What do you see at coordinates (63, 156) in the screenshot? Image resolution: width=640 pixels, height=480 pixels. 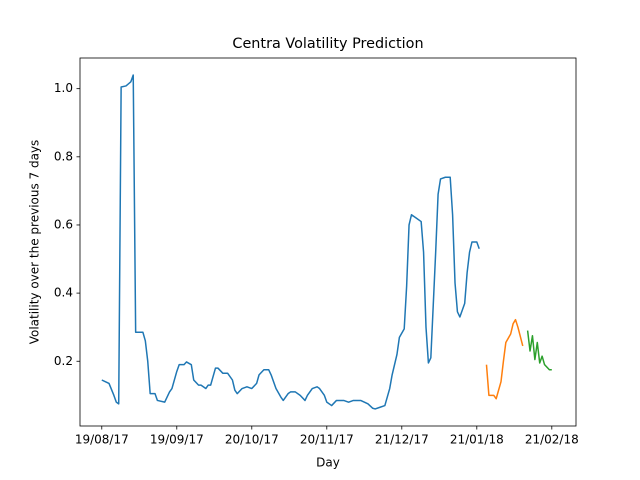 I see `y-tick-label: 0.8` at bounding box center [63, 156].